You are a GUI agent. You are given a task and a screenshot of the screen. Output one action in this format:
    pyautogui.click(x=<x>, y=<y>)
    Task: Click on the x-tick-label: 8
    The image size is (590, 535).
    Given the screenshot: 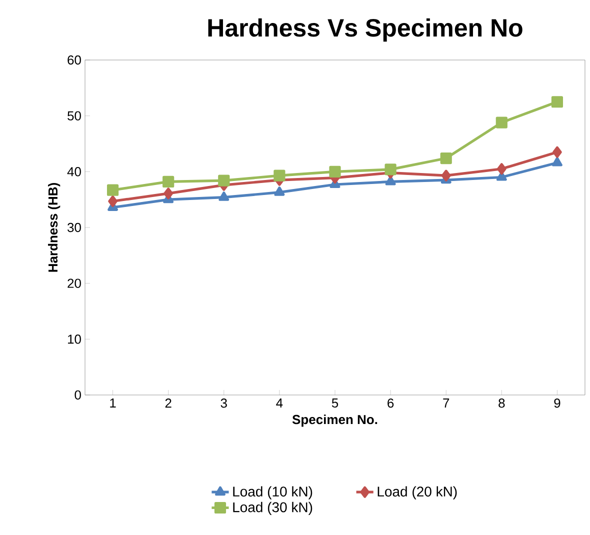 What is the action you would take?
    pyautogui.click(x=501, y=403)
    